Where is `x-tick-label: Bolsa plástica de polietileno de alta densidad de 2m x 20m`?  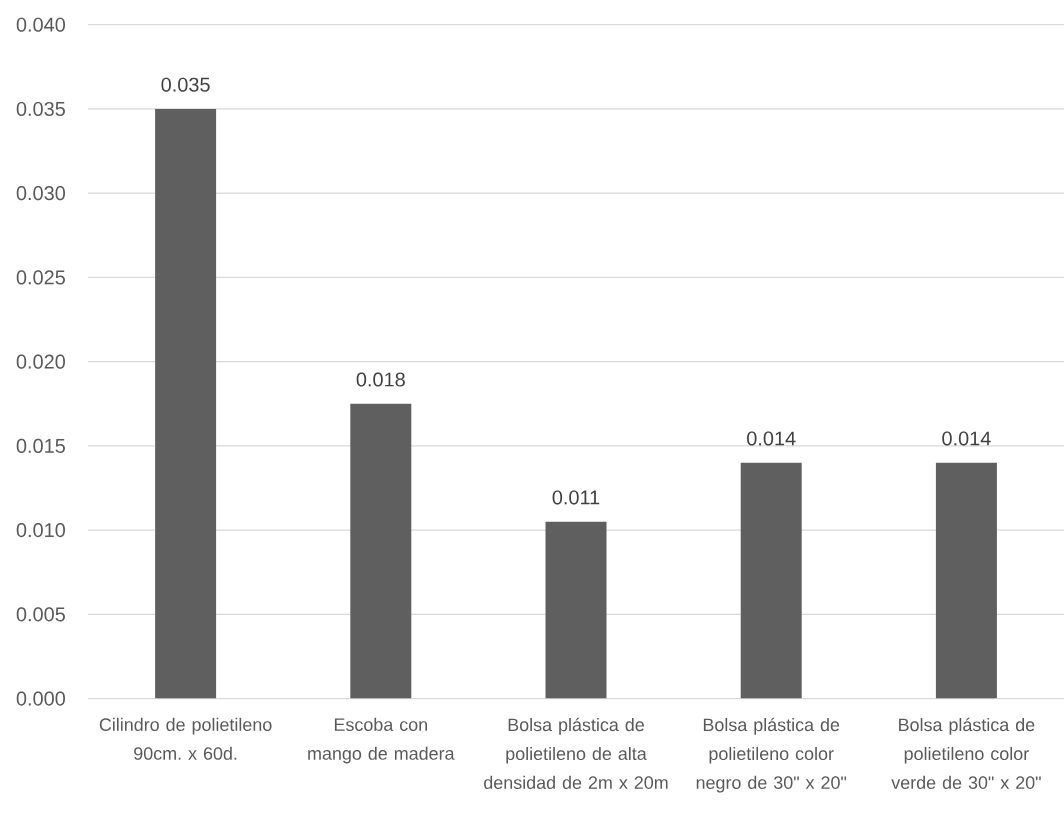 x-tick-label: Bolsa plástica de polietileno de alta densidad de 2m x 20m is located at coordinates (576, 753).